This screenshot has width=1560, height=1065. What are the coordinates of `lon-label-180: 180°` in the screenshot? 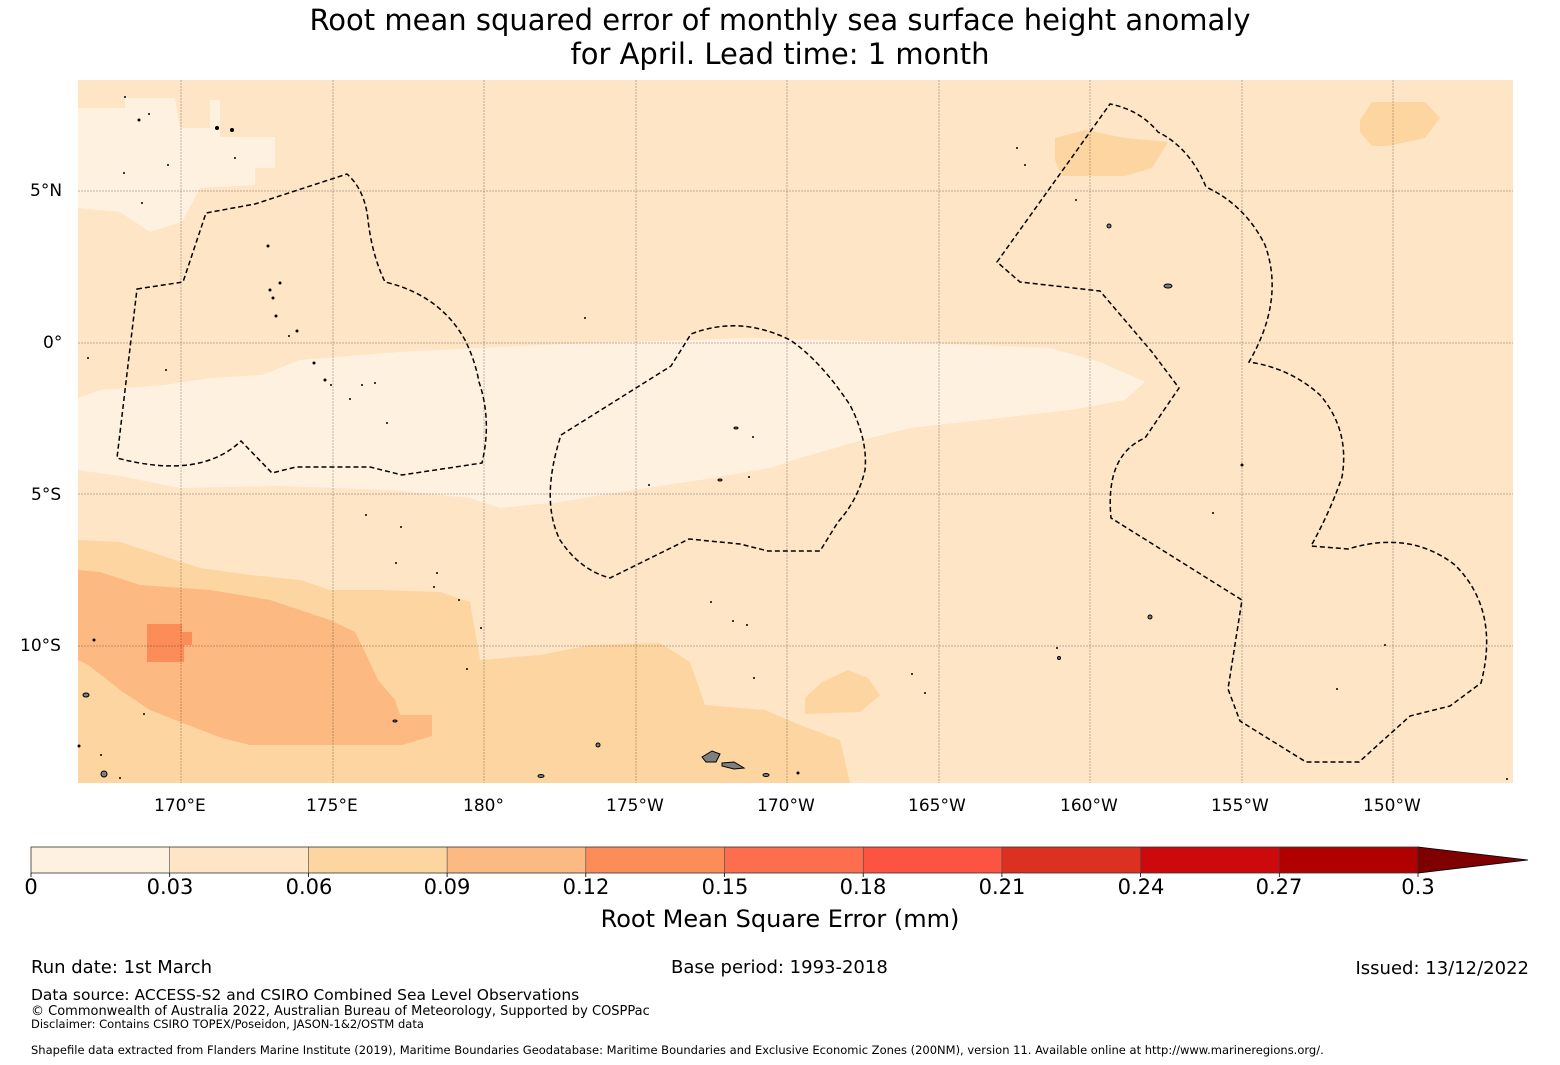 It's located at (483, 806).